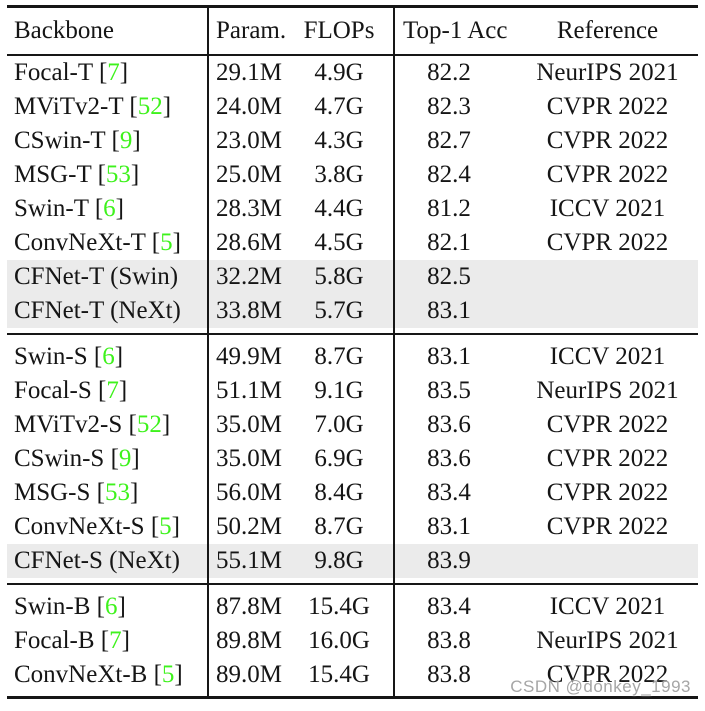  I want to click on backbone-name: MSG-T, so click(53, 174).